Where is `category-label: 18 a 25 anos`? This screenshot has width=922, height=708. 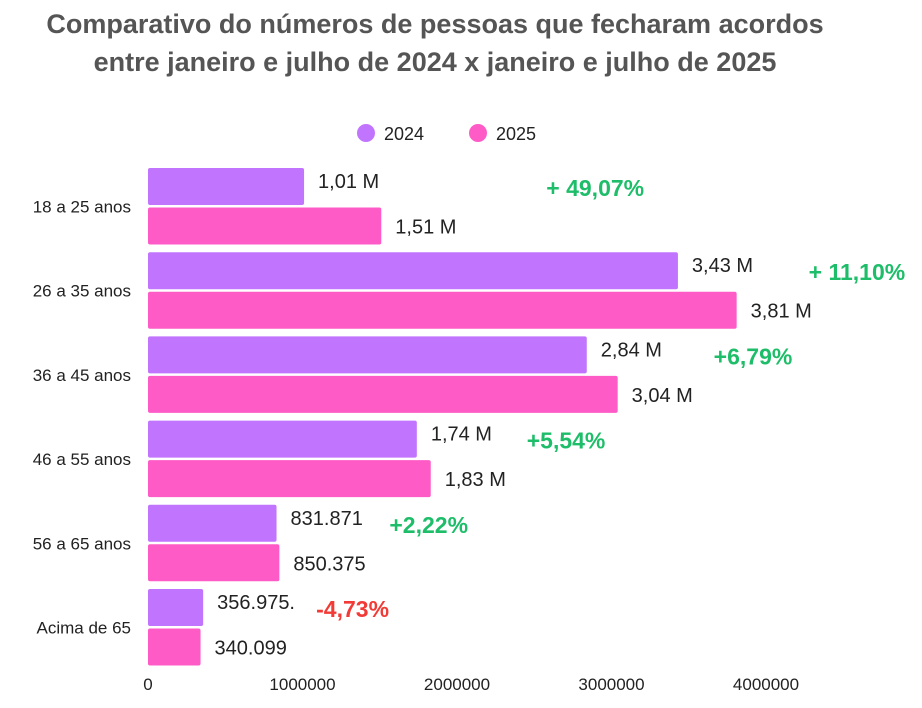 category-label: 18 a 25 anos is located at coordinates (82, 207).